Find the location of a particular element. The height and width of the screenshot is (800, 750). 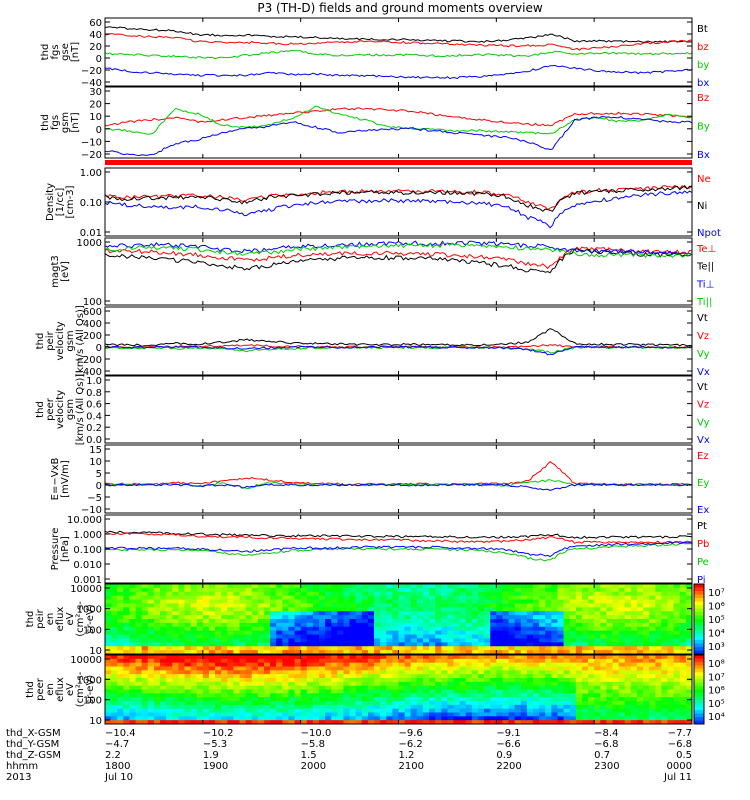

series-line-Pi is located at coordinates (398, 549).